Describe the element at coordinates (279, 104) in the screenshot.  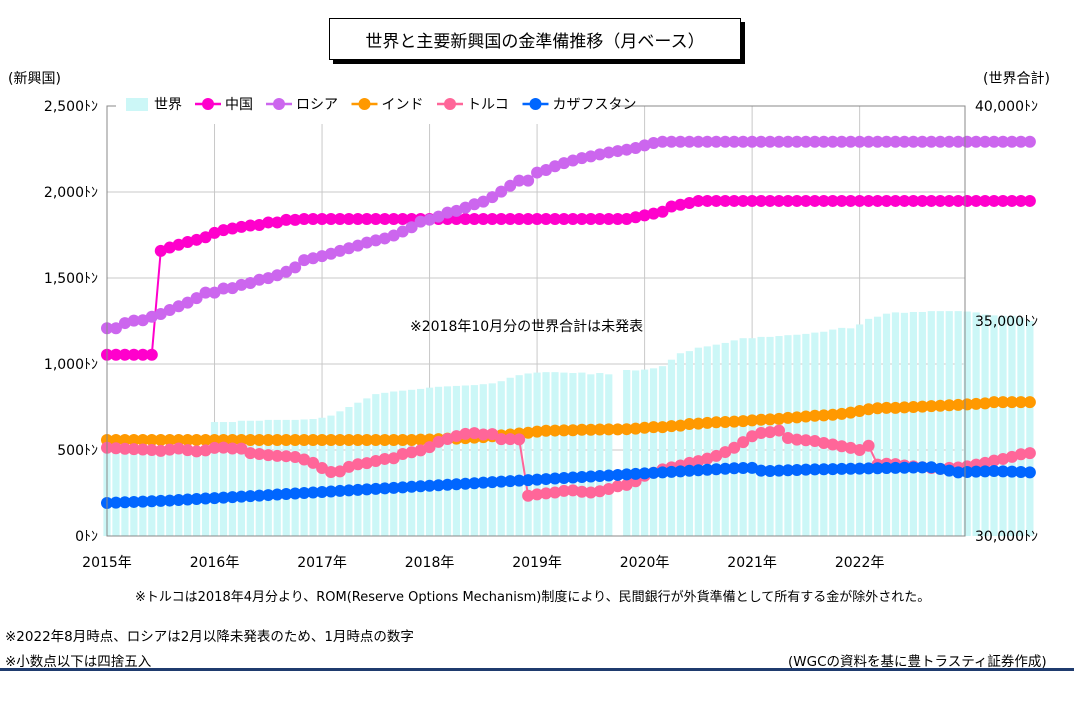
I see `legend-marker` at that location.